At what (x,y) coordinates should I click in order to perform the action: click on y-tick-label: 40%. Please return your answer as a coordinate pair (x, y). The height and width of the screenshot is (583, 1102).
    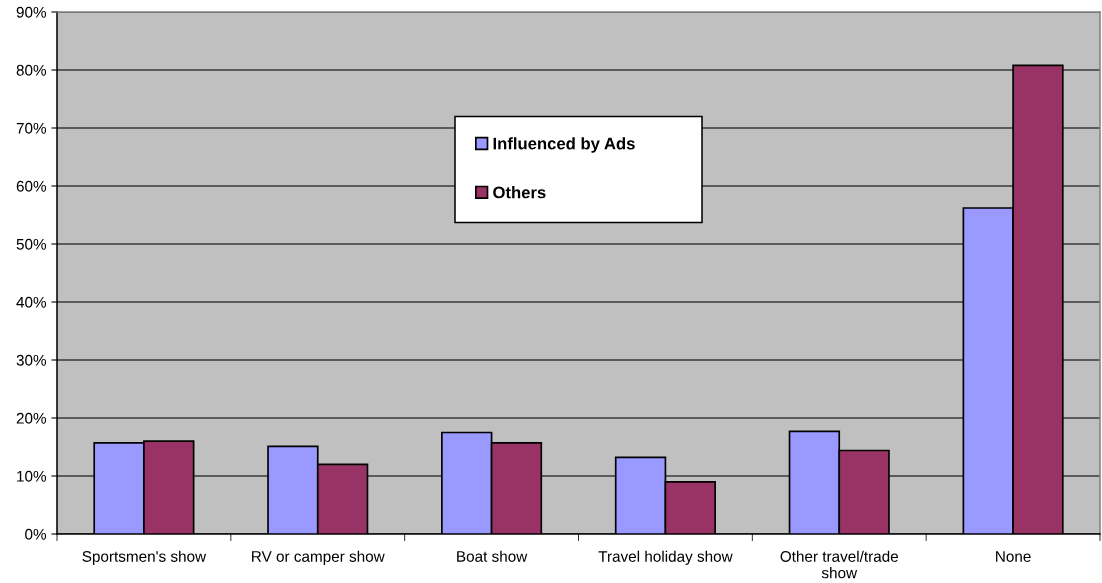
    Looking at the image, I should click on (31, 302).